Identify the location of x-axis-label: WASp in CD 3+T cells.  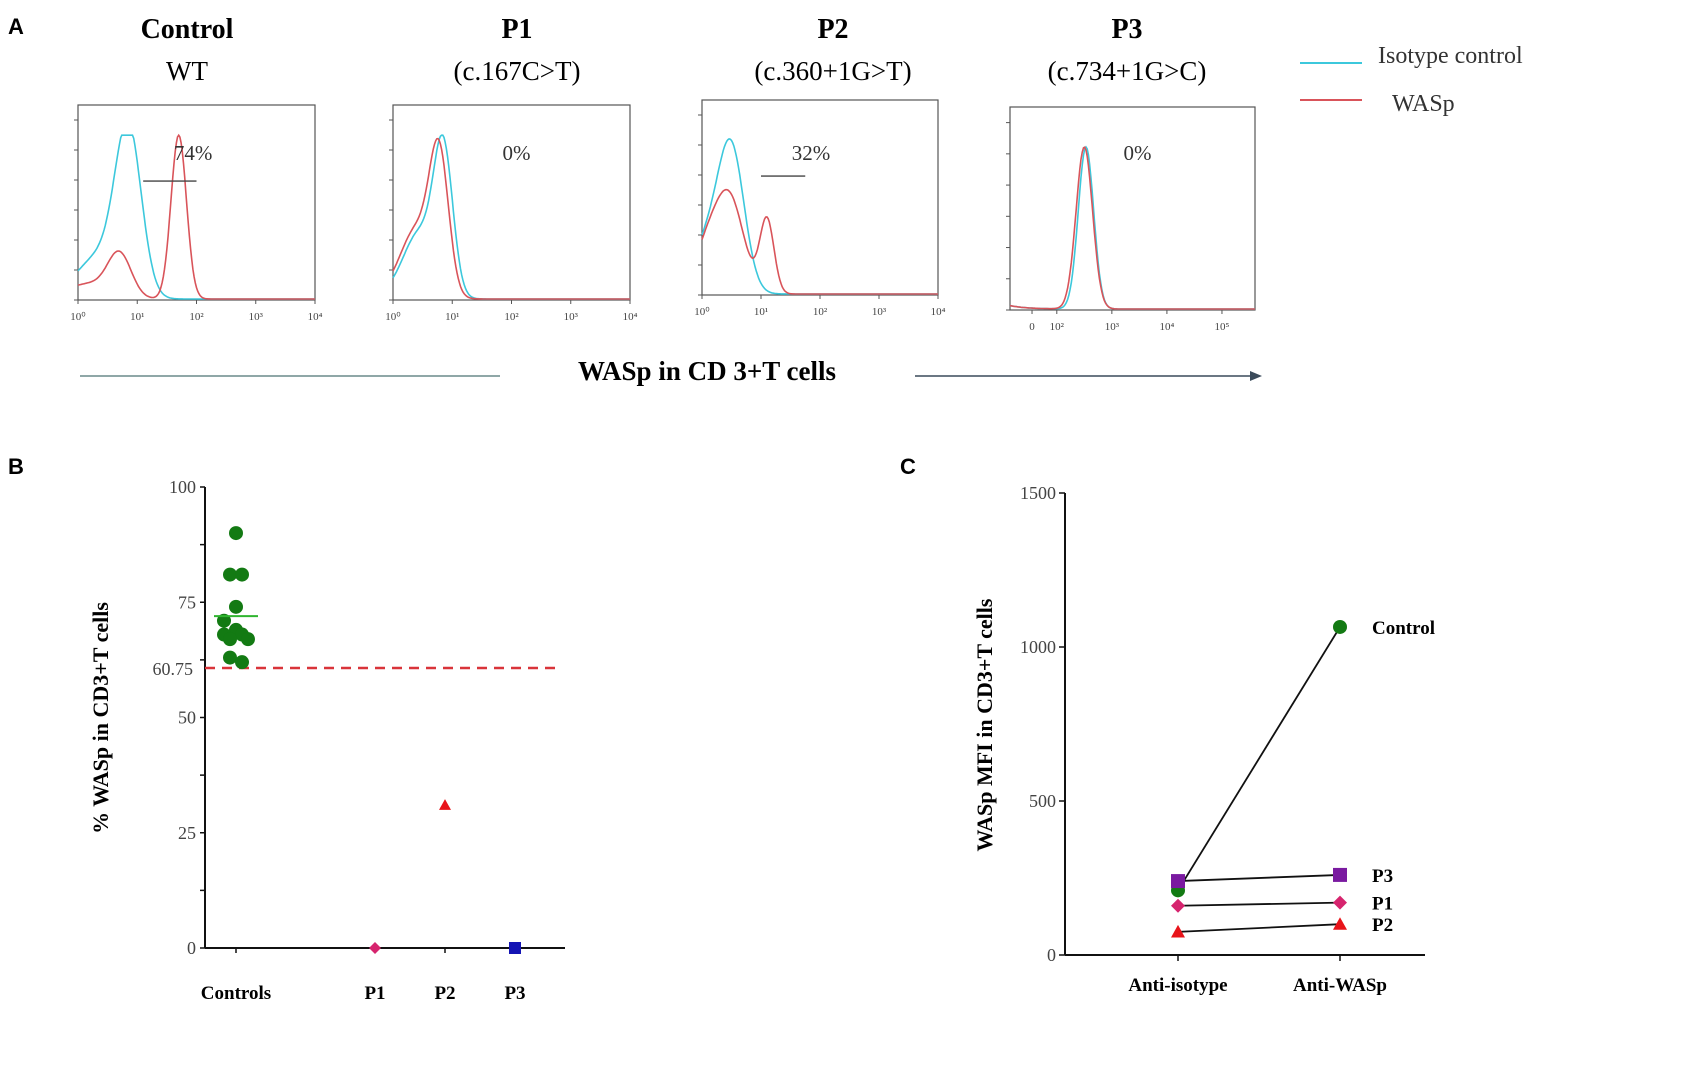
(707, 371).